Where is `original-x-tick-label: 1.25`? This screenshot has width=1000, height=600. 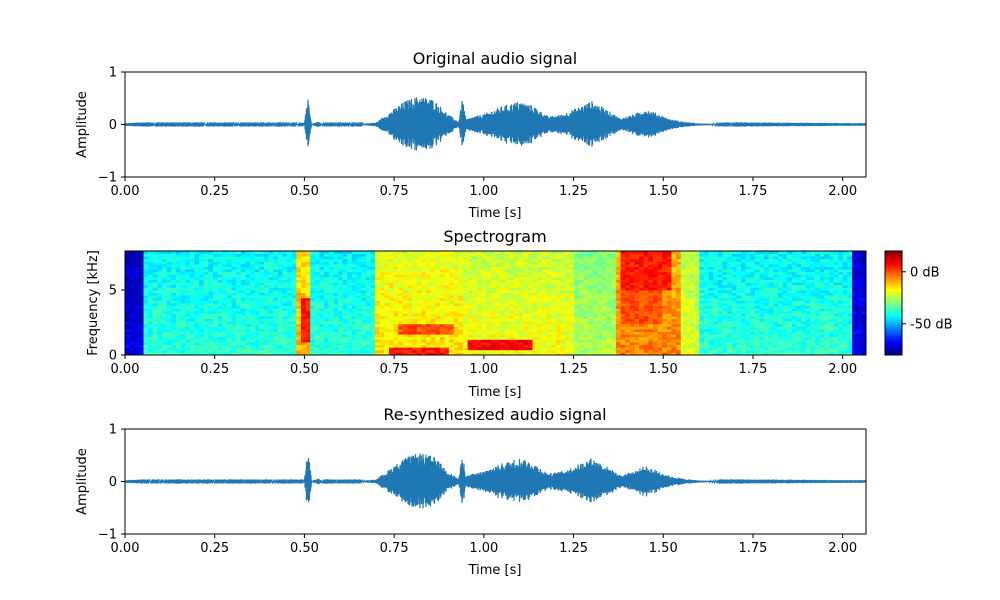 original-x-tick-label: 1.25 is located at coordinates (573, 191).